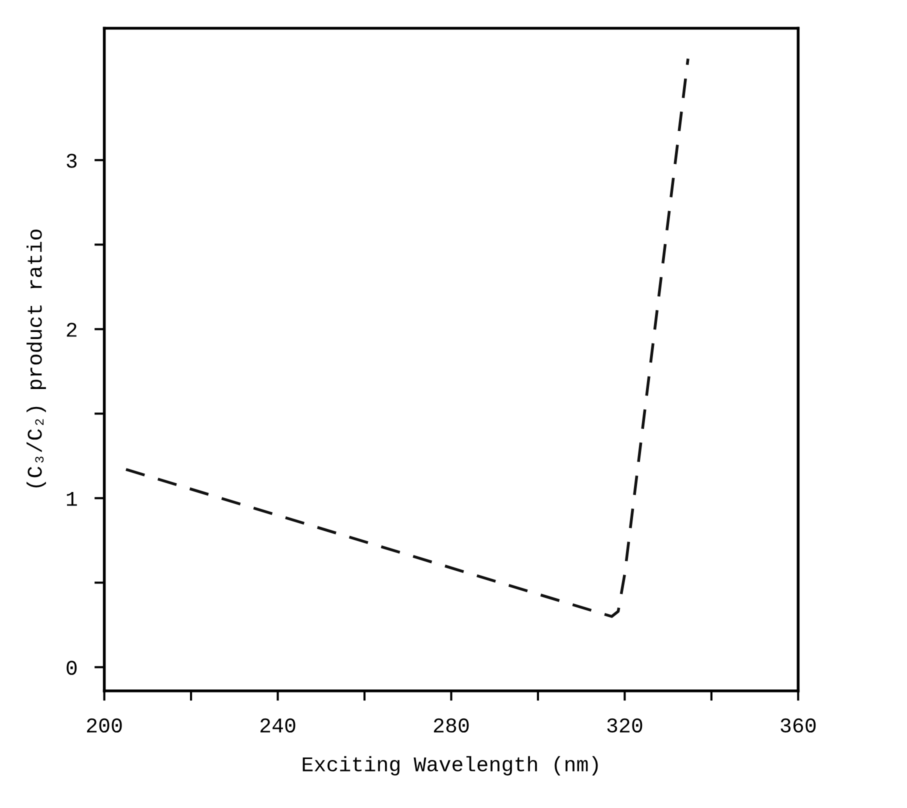  Describe the element at coordinates (450, 766) in the screenshot. I see `x-axis-title: Exciting Wavelength (nm)` at that location.